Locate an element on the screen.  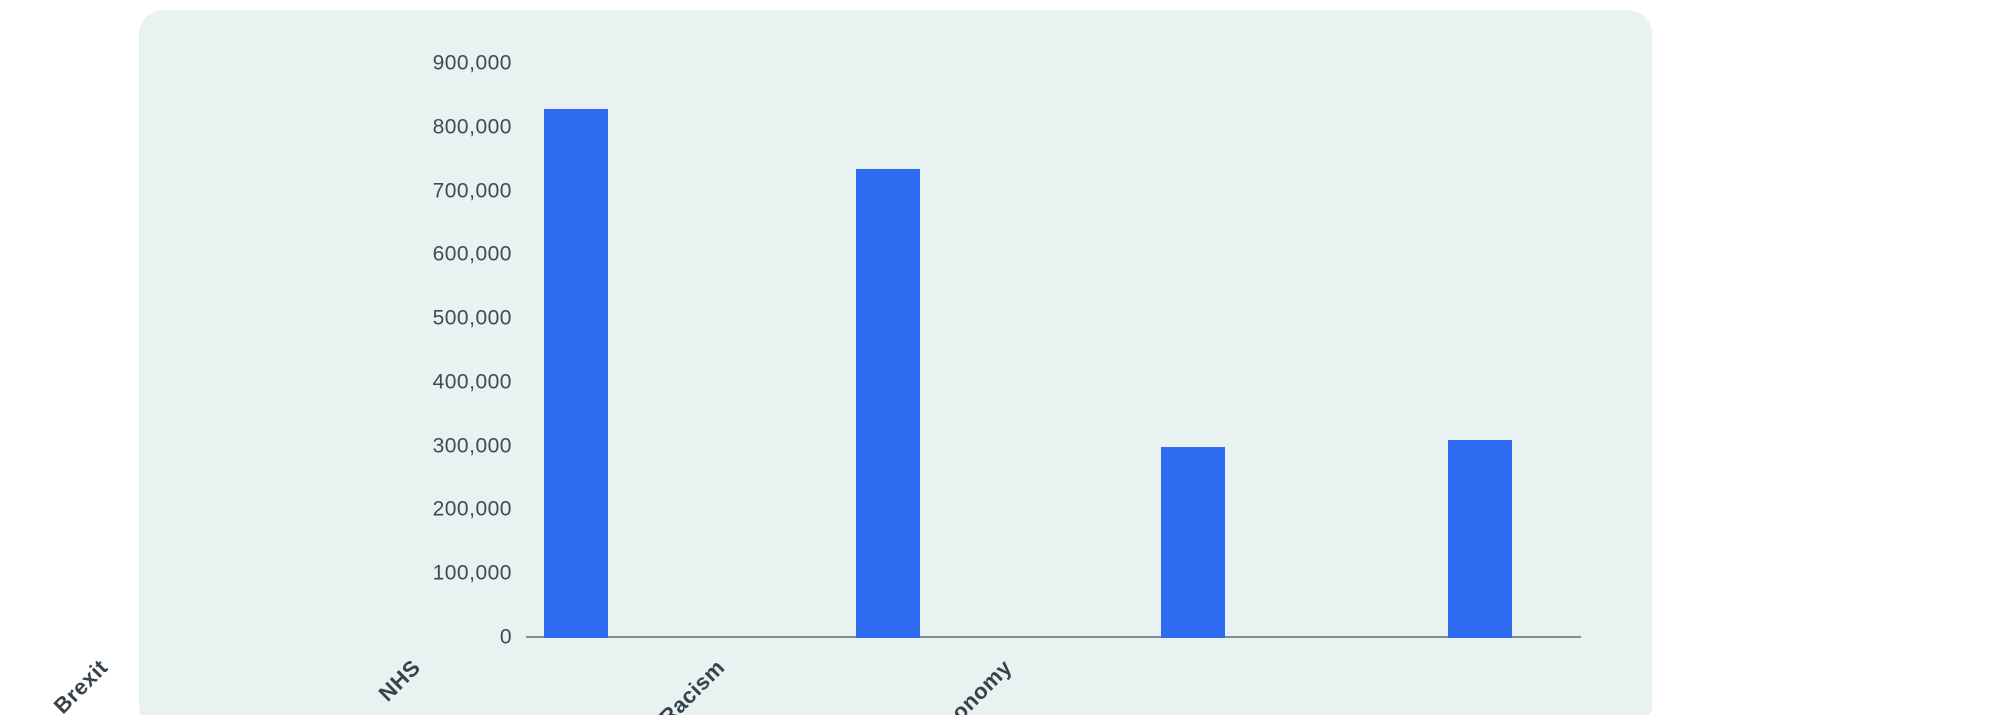
x-axis-line is located at coordinates (1053, 637).